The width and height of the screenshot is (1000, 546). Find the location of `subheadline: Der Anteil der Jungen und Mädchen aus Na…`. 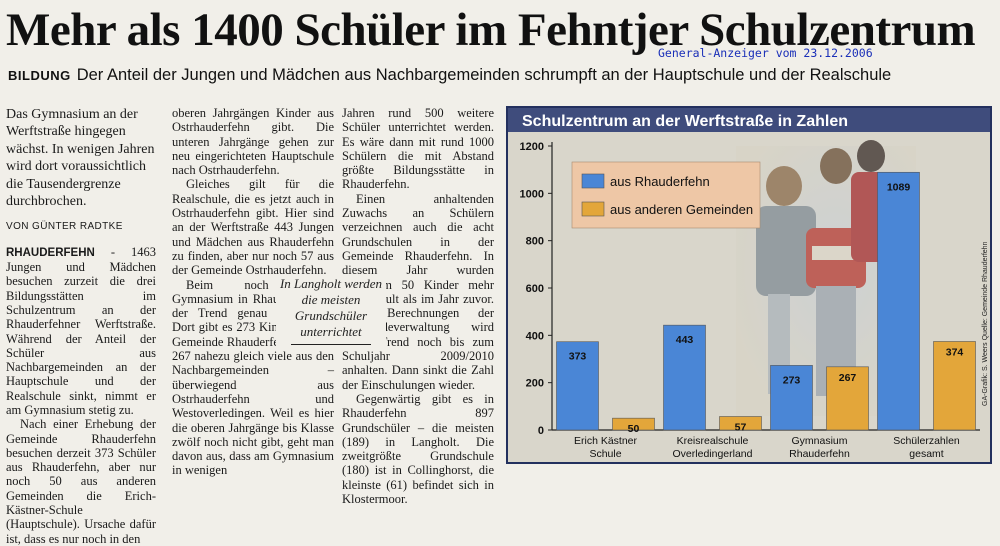

subheadline: Der Anteil der Jungen und Mädchen aus Na… is located at coordinates (484, 75).